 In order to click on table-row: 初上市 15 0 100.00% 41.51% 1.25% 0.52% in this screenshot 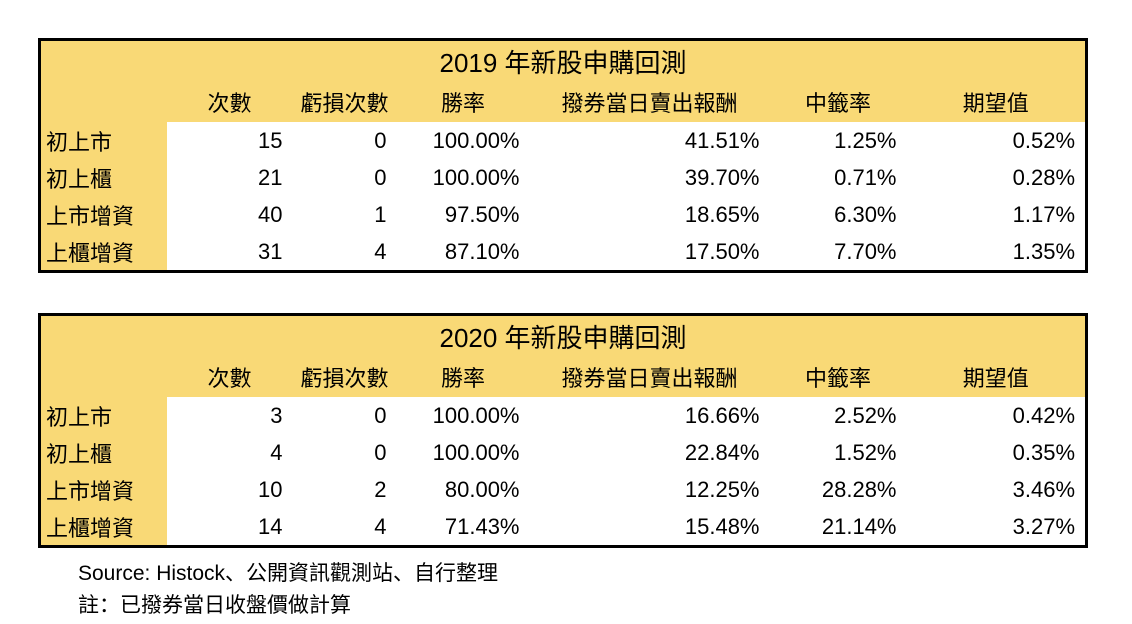, I will do `click(563, 140)`.